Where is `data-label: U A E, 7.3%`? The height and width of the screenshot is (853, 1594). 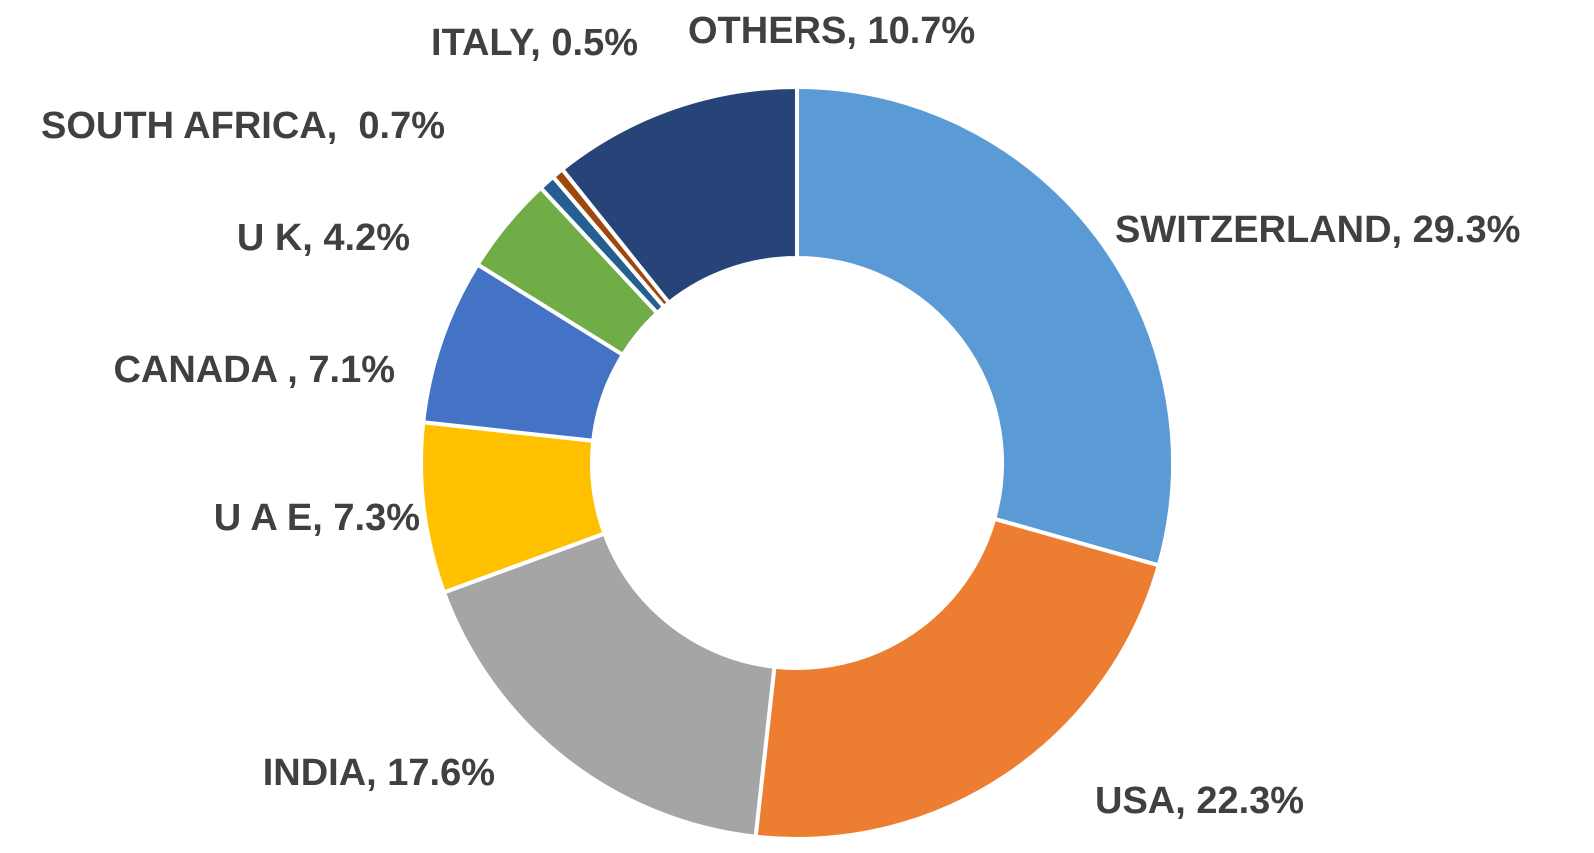
data-label: U A E, 7.3% is located at coordinates (317, 518).